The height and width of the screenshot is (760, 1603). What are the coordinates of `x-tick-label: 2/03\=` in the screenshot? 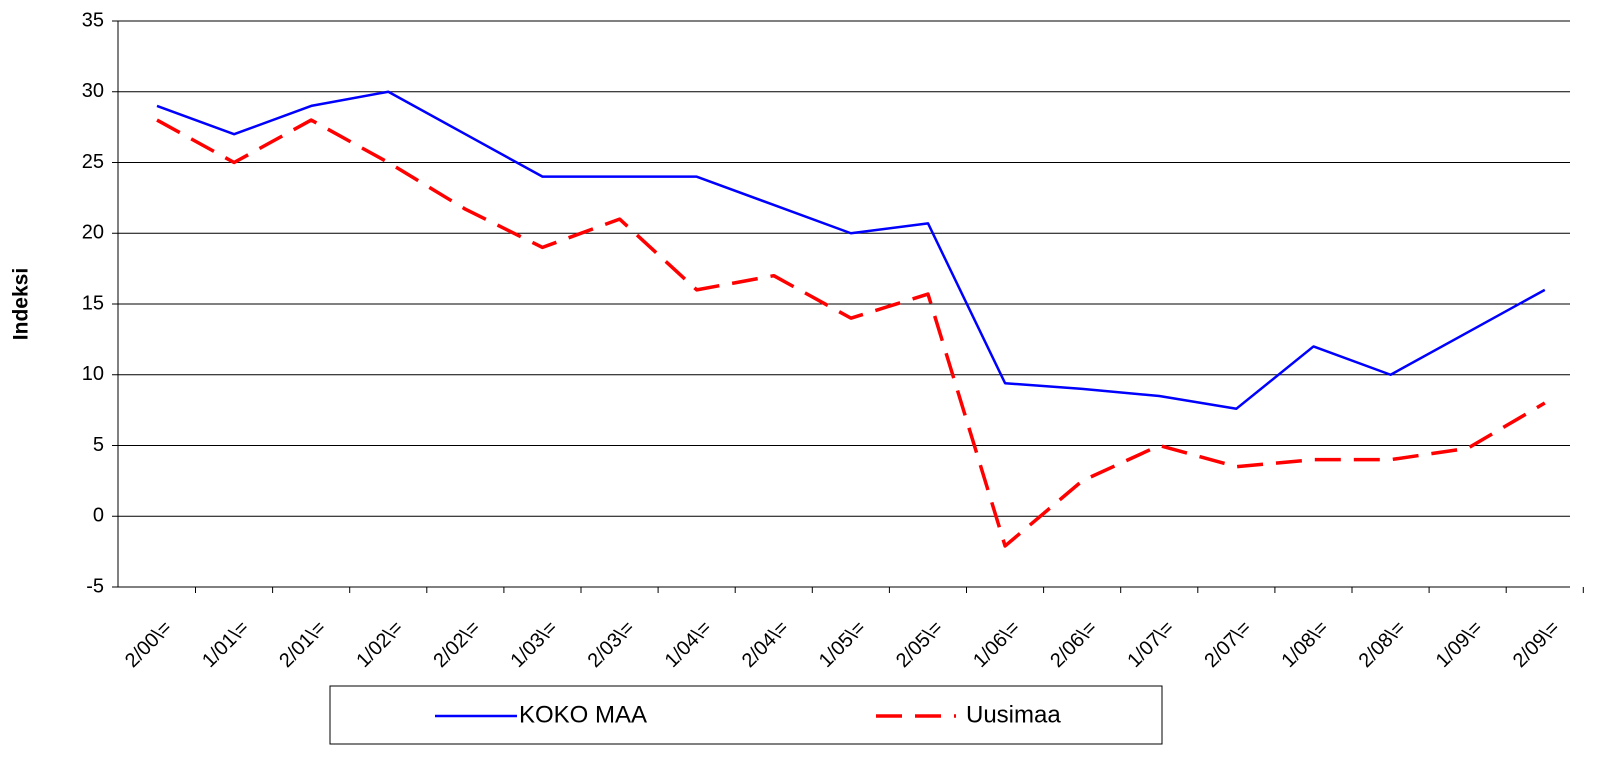 It's located at (611, 644).